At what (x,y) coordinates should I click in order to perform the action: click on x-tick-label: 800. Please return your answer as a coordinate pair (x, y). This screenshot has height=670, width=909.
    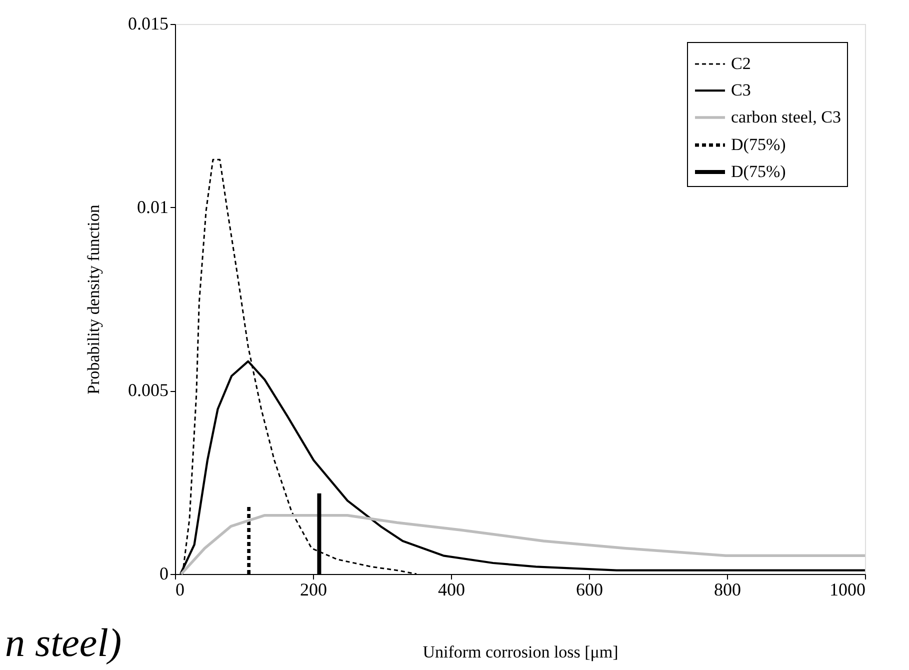
    Looking at the image, I should click on (727, 590).